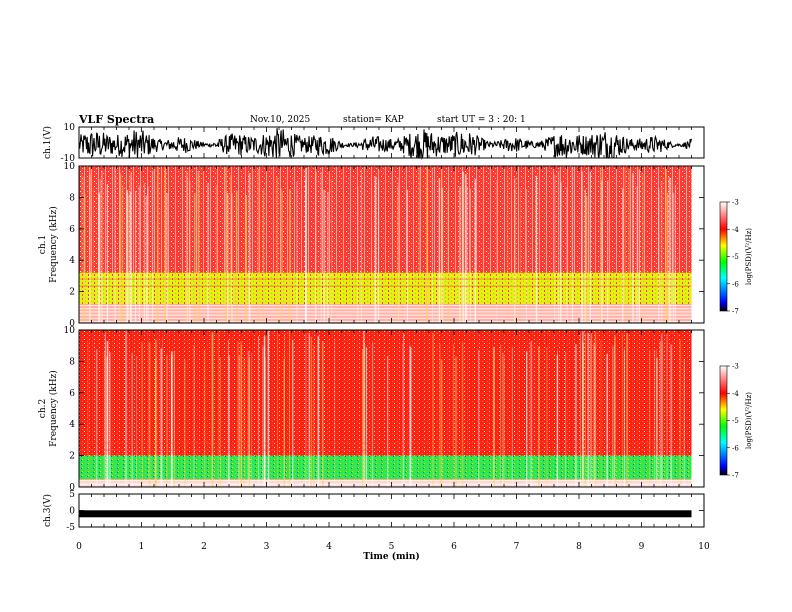 The image size is (792, 612). What do you see at coordinates (373, 120) in the screenshot?
I see `station-label: station= KAP` at bounding box center [373, 120].